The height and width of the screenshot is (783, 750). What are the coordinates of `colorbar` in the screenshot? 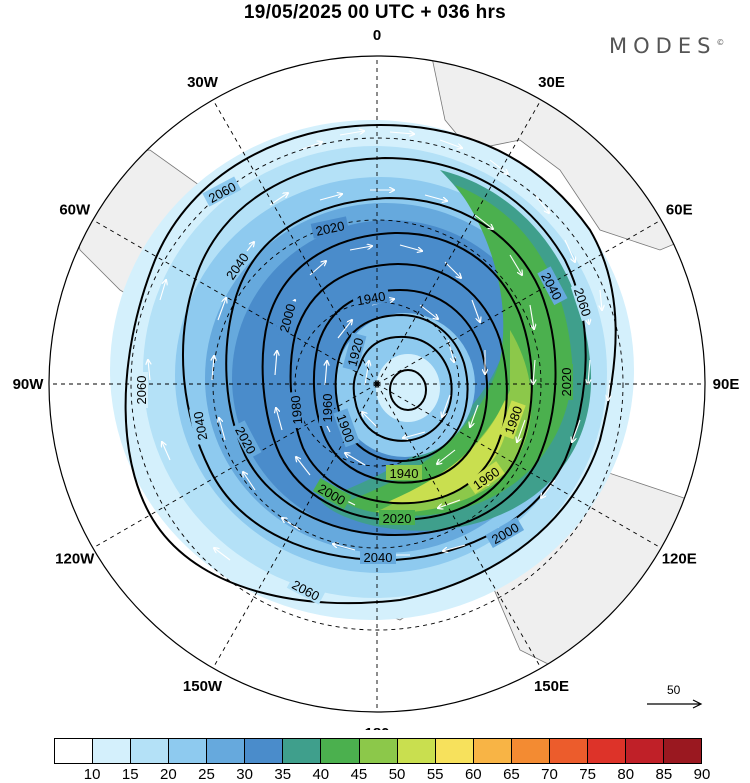 It's located at (378, 751).